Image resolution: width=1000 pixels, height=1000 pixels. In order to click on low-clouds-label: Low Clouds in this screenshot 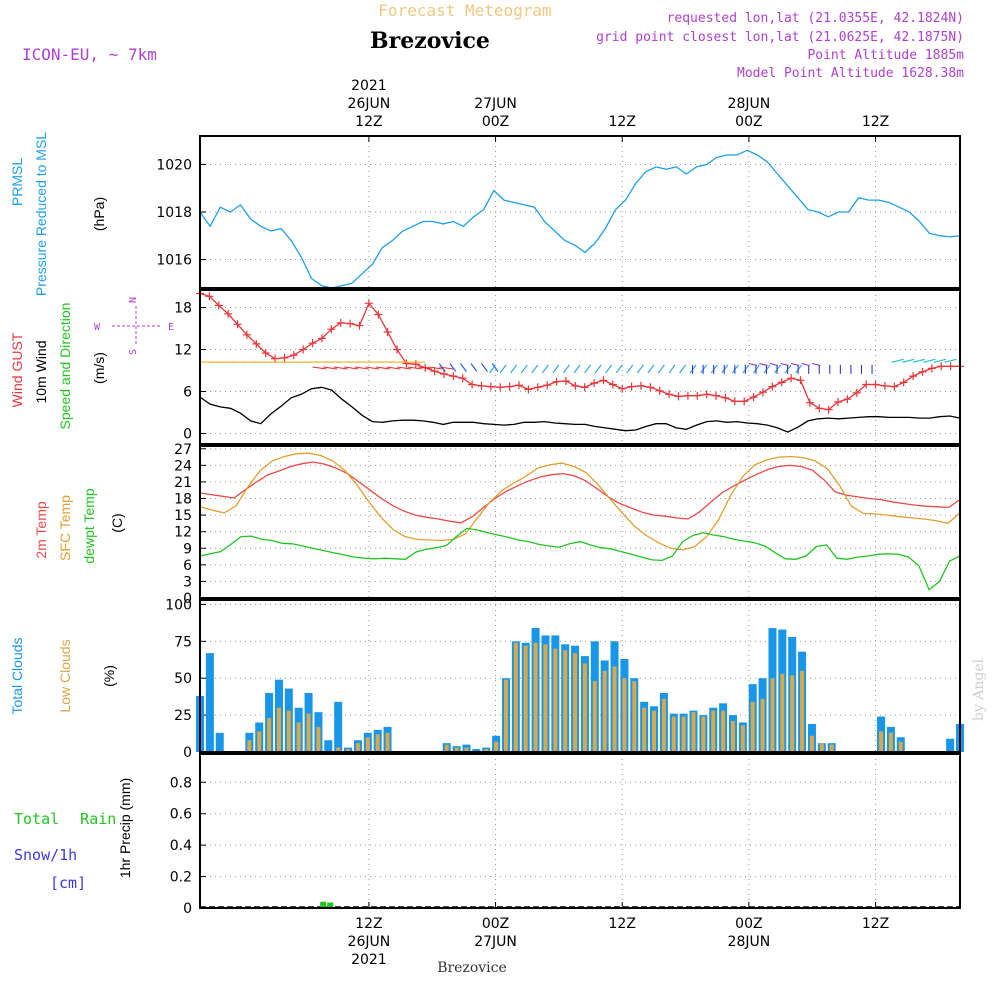, I will do `click(65, 675)`.